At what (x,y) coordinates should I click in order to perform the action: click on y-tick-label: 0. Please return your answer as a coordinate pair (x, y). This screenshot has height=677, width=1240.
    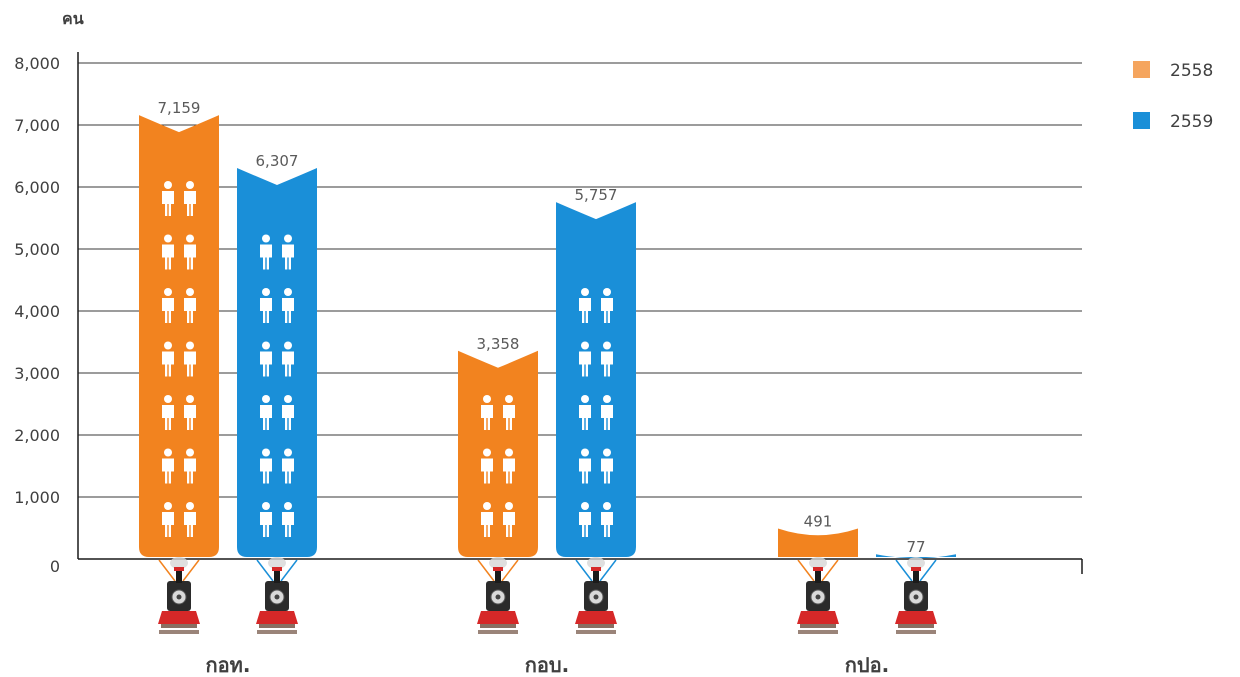
    Looking at the image, I should click on (55, 566).